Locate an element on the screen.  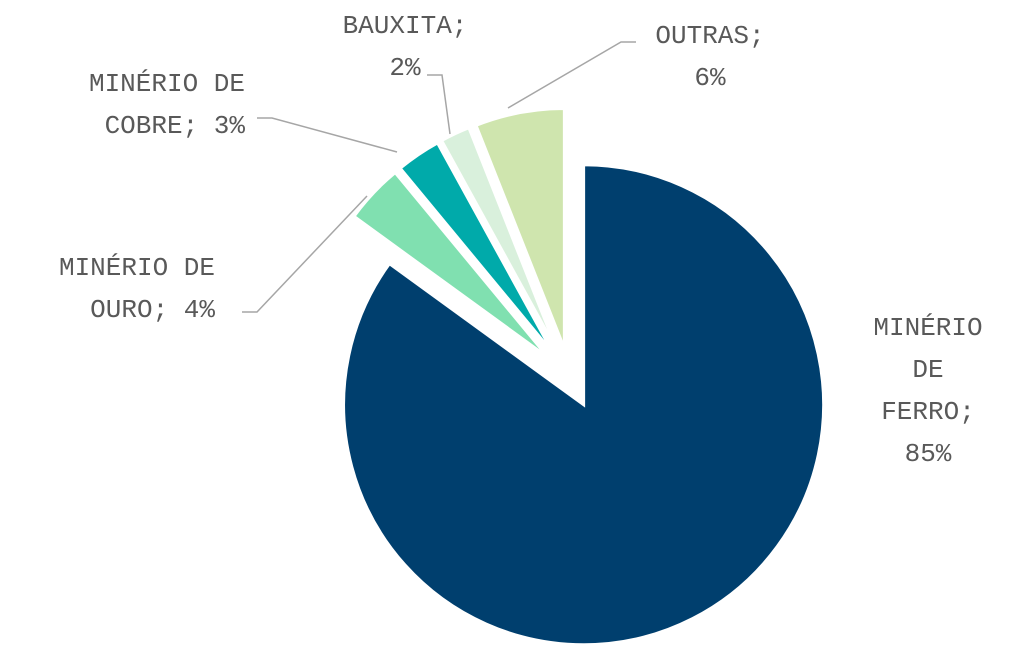
data-label: BAUXITA; 2% is located at coordinates (405, 47).